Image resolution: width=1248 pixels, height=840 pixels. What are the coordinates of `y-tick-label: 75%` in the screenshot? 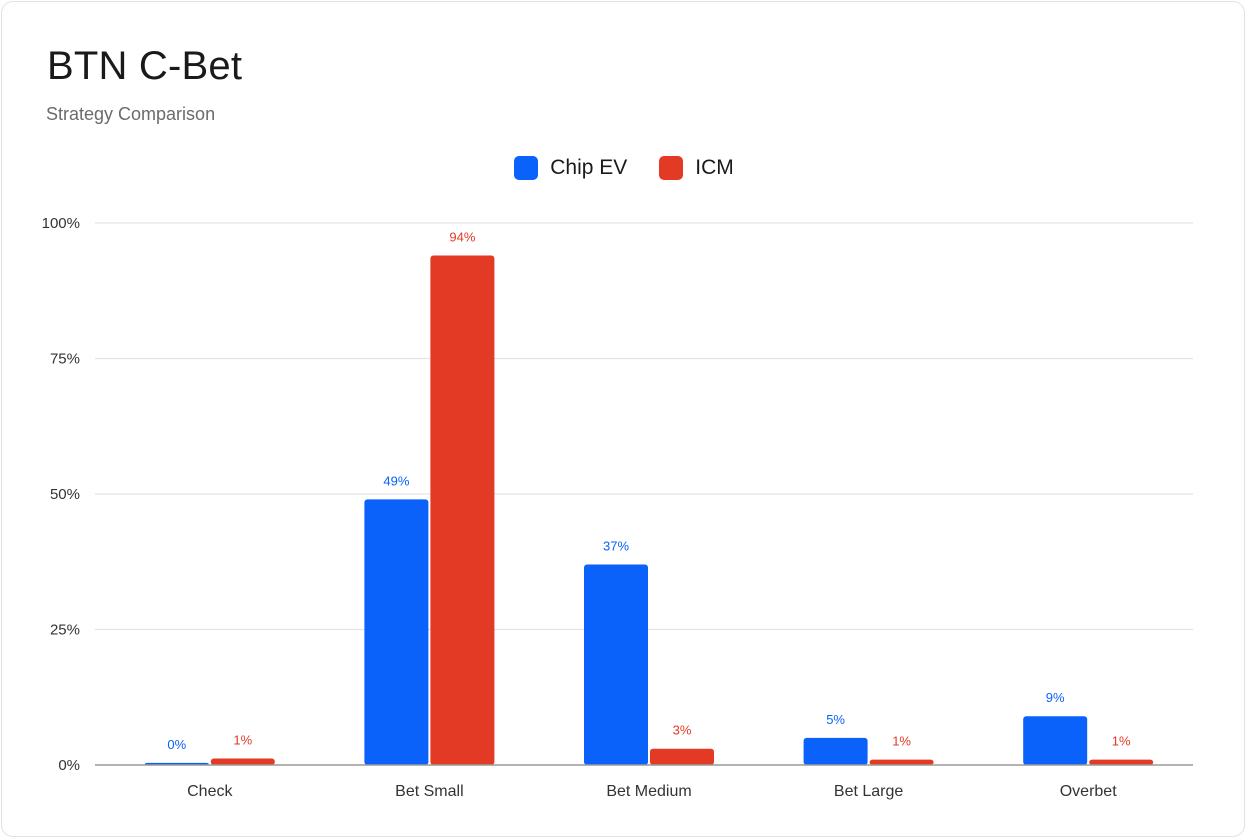 It's located at (65, 359).